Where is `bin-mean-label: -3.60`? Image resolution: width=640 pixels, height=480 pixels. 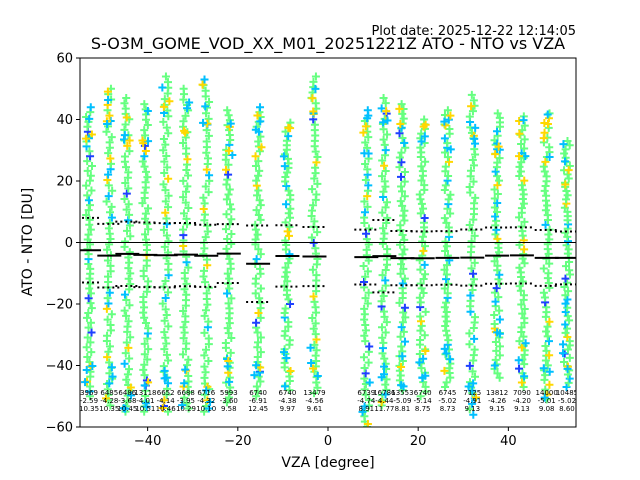 bin-mean-label: -3.60 is located at coordinates (229, 401).